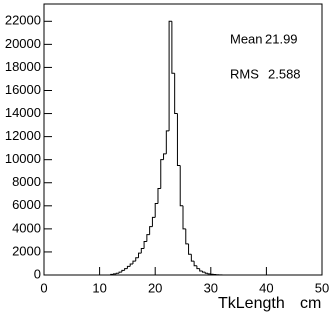  What do you see at coordinates (23, 89) in the screenshot?
I see `y-tick-label: 16000` at bounding box center [23, 89].